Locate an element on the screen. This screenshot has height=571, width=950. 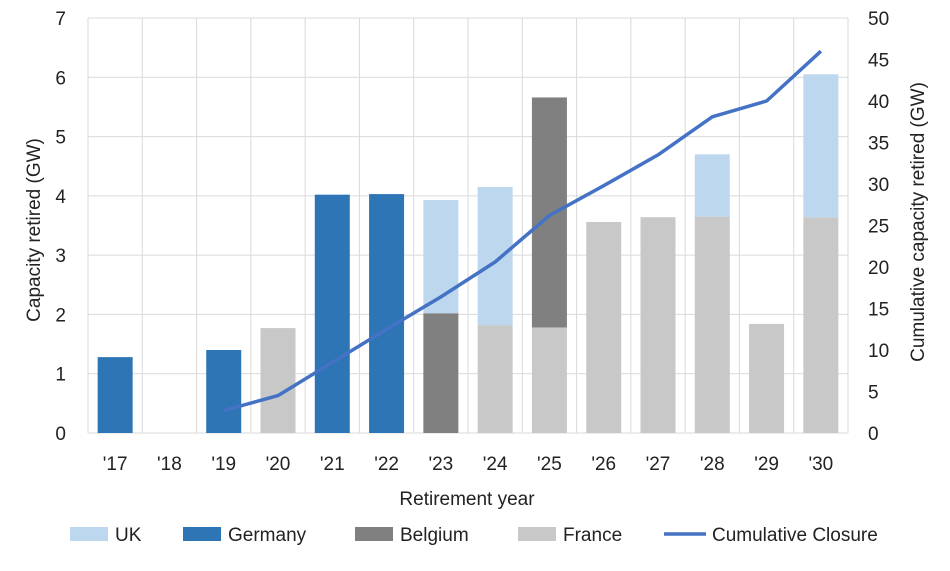
y2-tick-label: 45 is located at coordinates (878, 61).